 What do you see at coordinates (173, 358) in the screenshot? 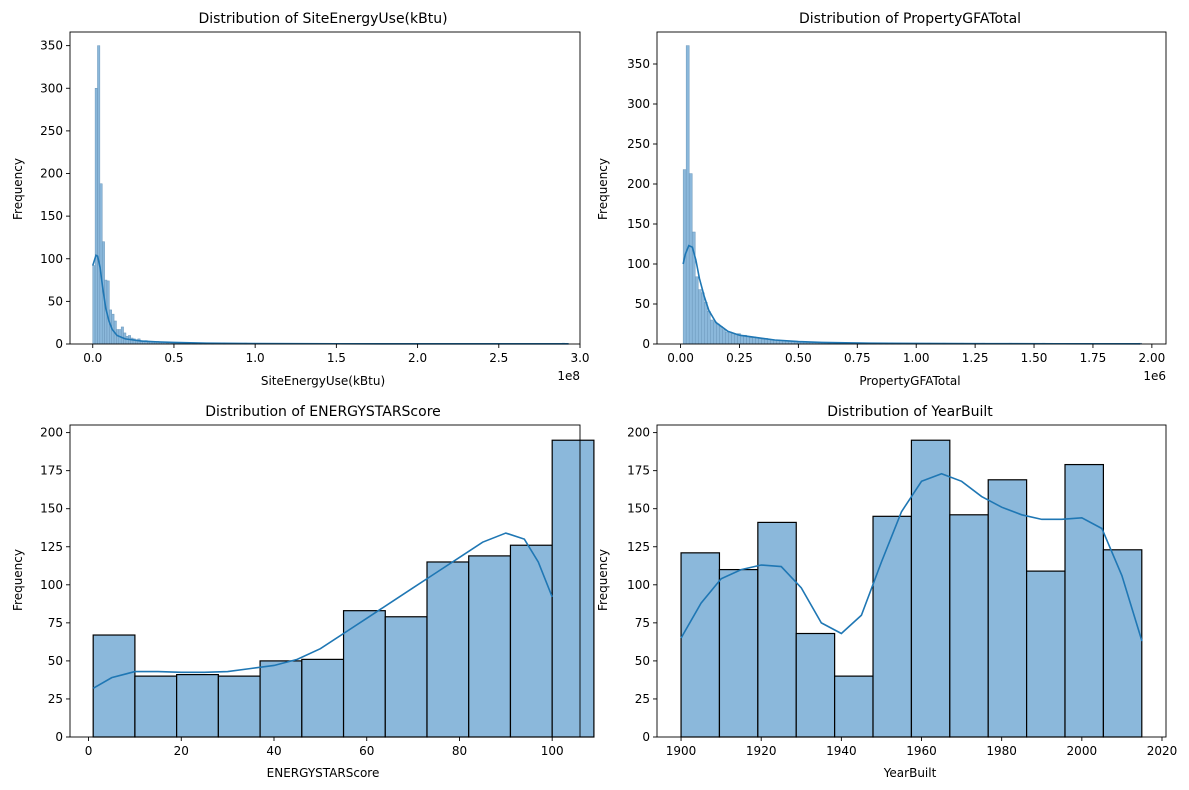
I see `x-tick-label: 0.5` at bounding box center [173, 358].